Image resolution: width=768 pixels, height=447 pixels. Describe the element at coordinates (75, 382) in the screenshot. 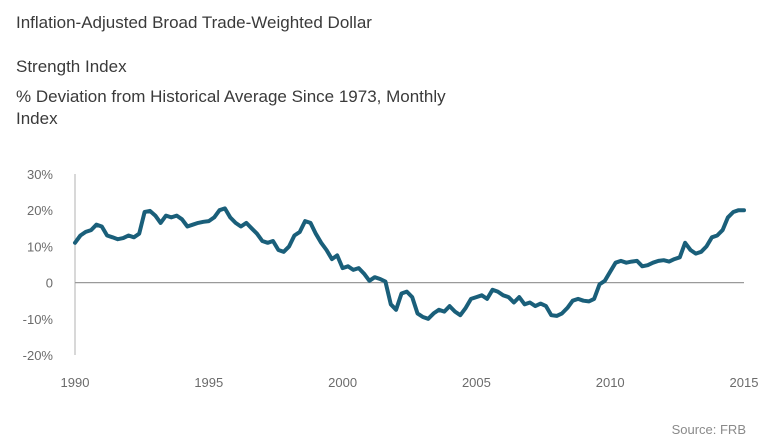

I see `x-tick-label: 1990` at that location.